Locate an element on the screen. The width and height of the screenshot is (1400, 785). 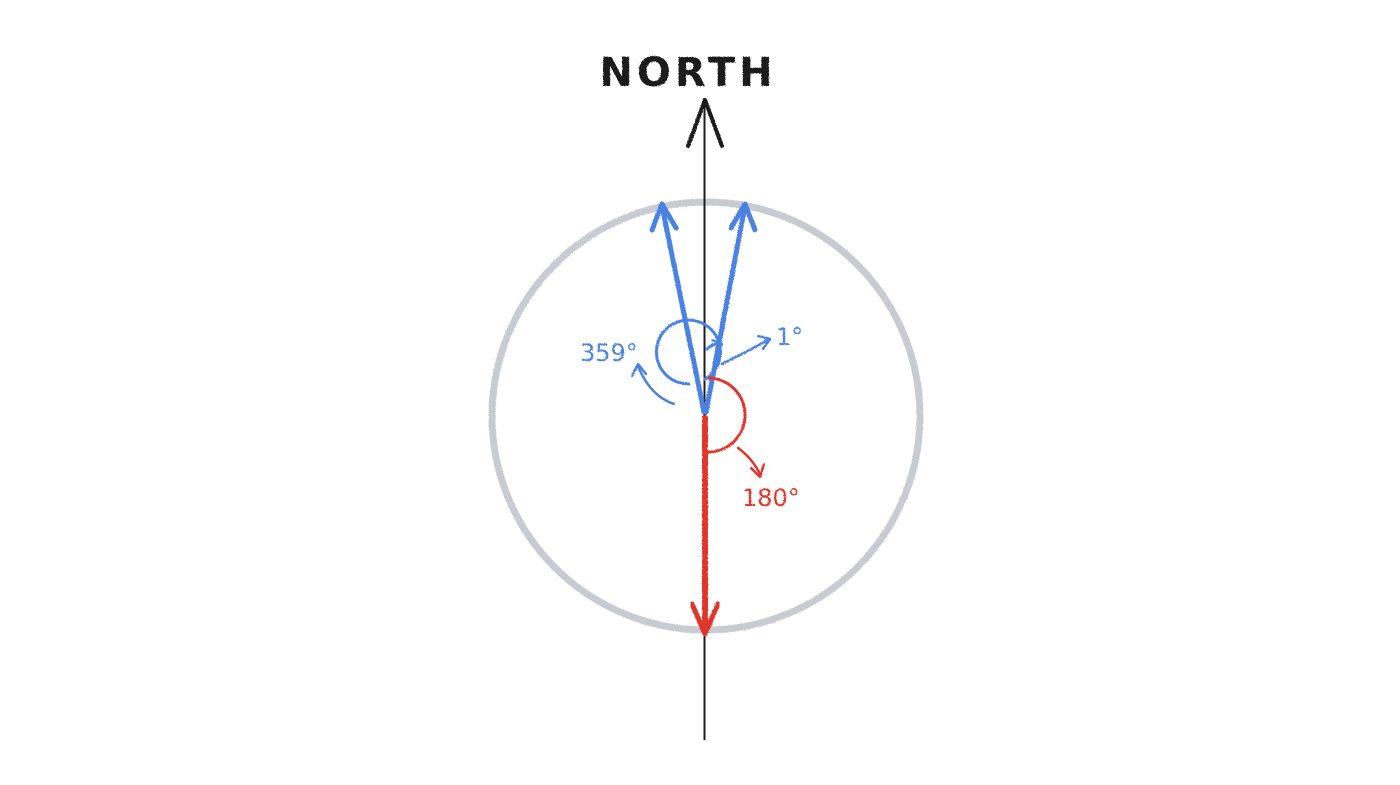
leader-180-tip-icon is located at coordinates (757, 470).